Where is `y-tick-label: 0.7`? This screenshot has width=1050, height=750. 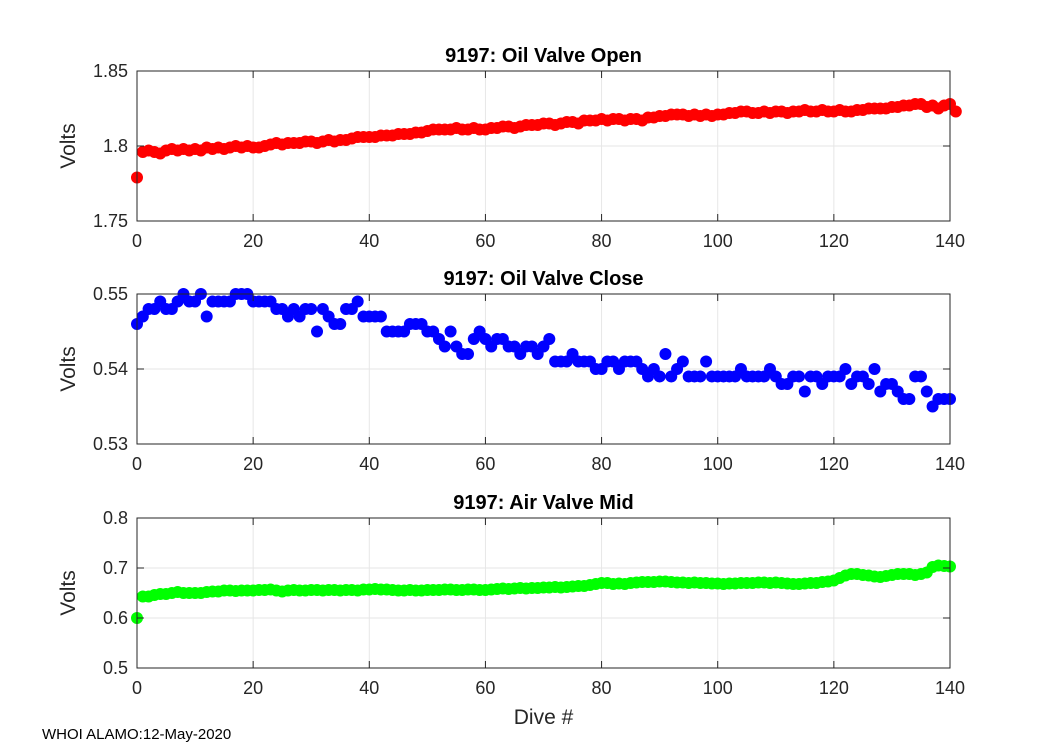
y-tick-label: 0.7 is located at coordinates (115, 568).